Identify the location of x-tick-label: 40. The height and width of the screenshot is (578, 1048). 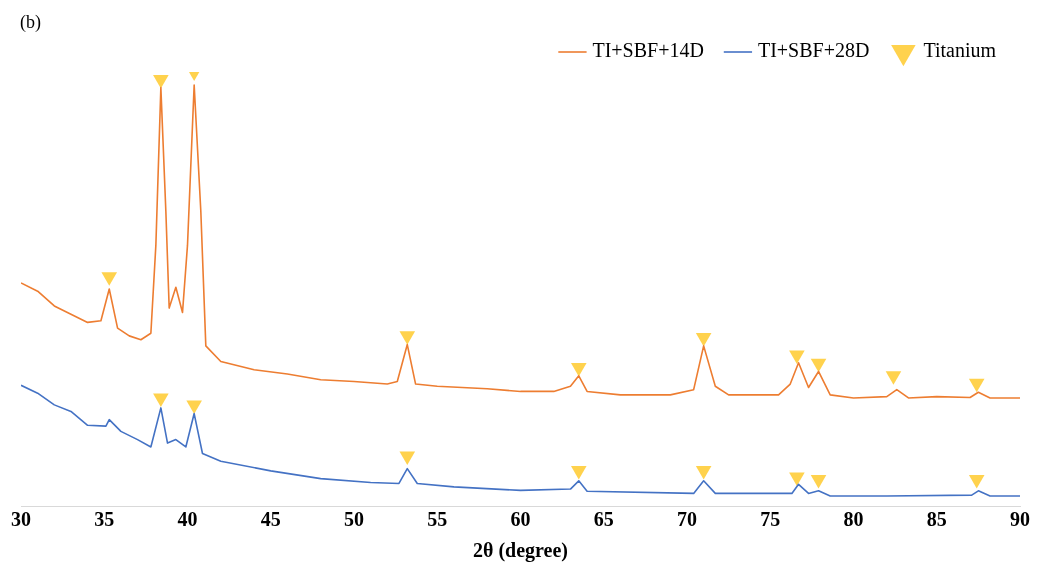
(187, 519).